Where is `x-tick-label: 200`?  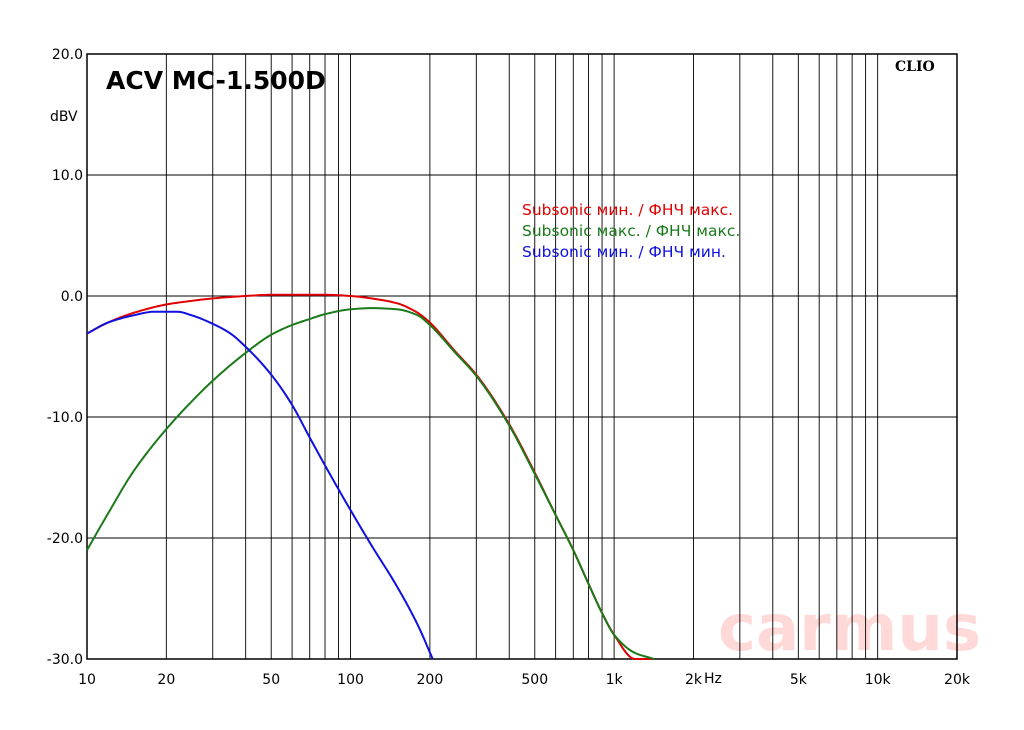 x-tick-label: 200 is located at coordinates (430, 680).